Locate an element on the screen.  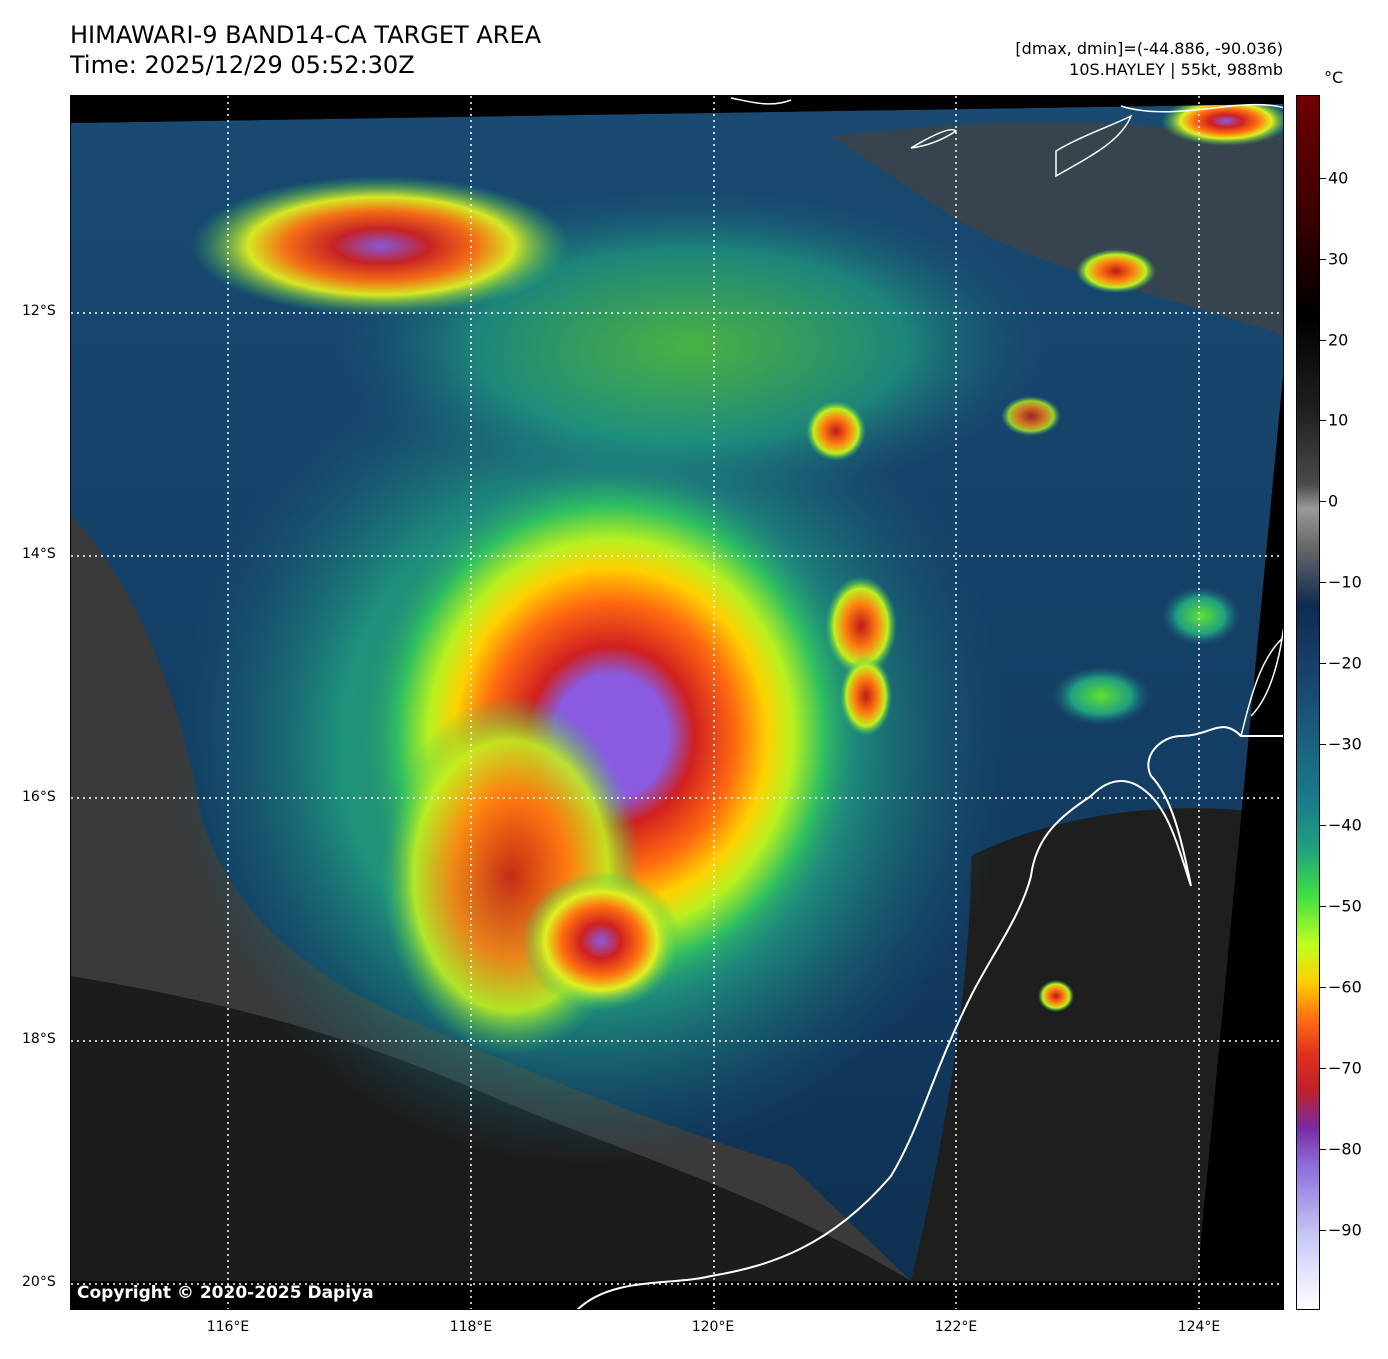
colorbar-tick: −30 is located at coordinates (1345, 744).